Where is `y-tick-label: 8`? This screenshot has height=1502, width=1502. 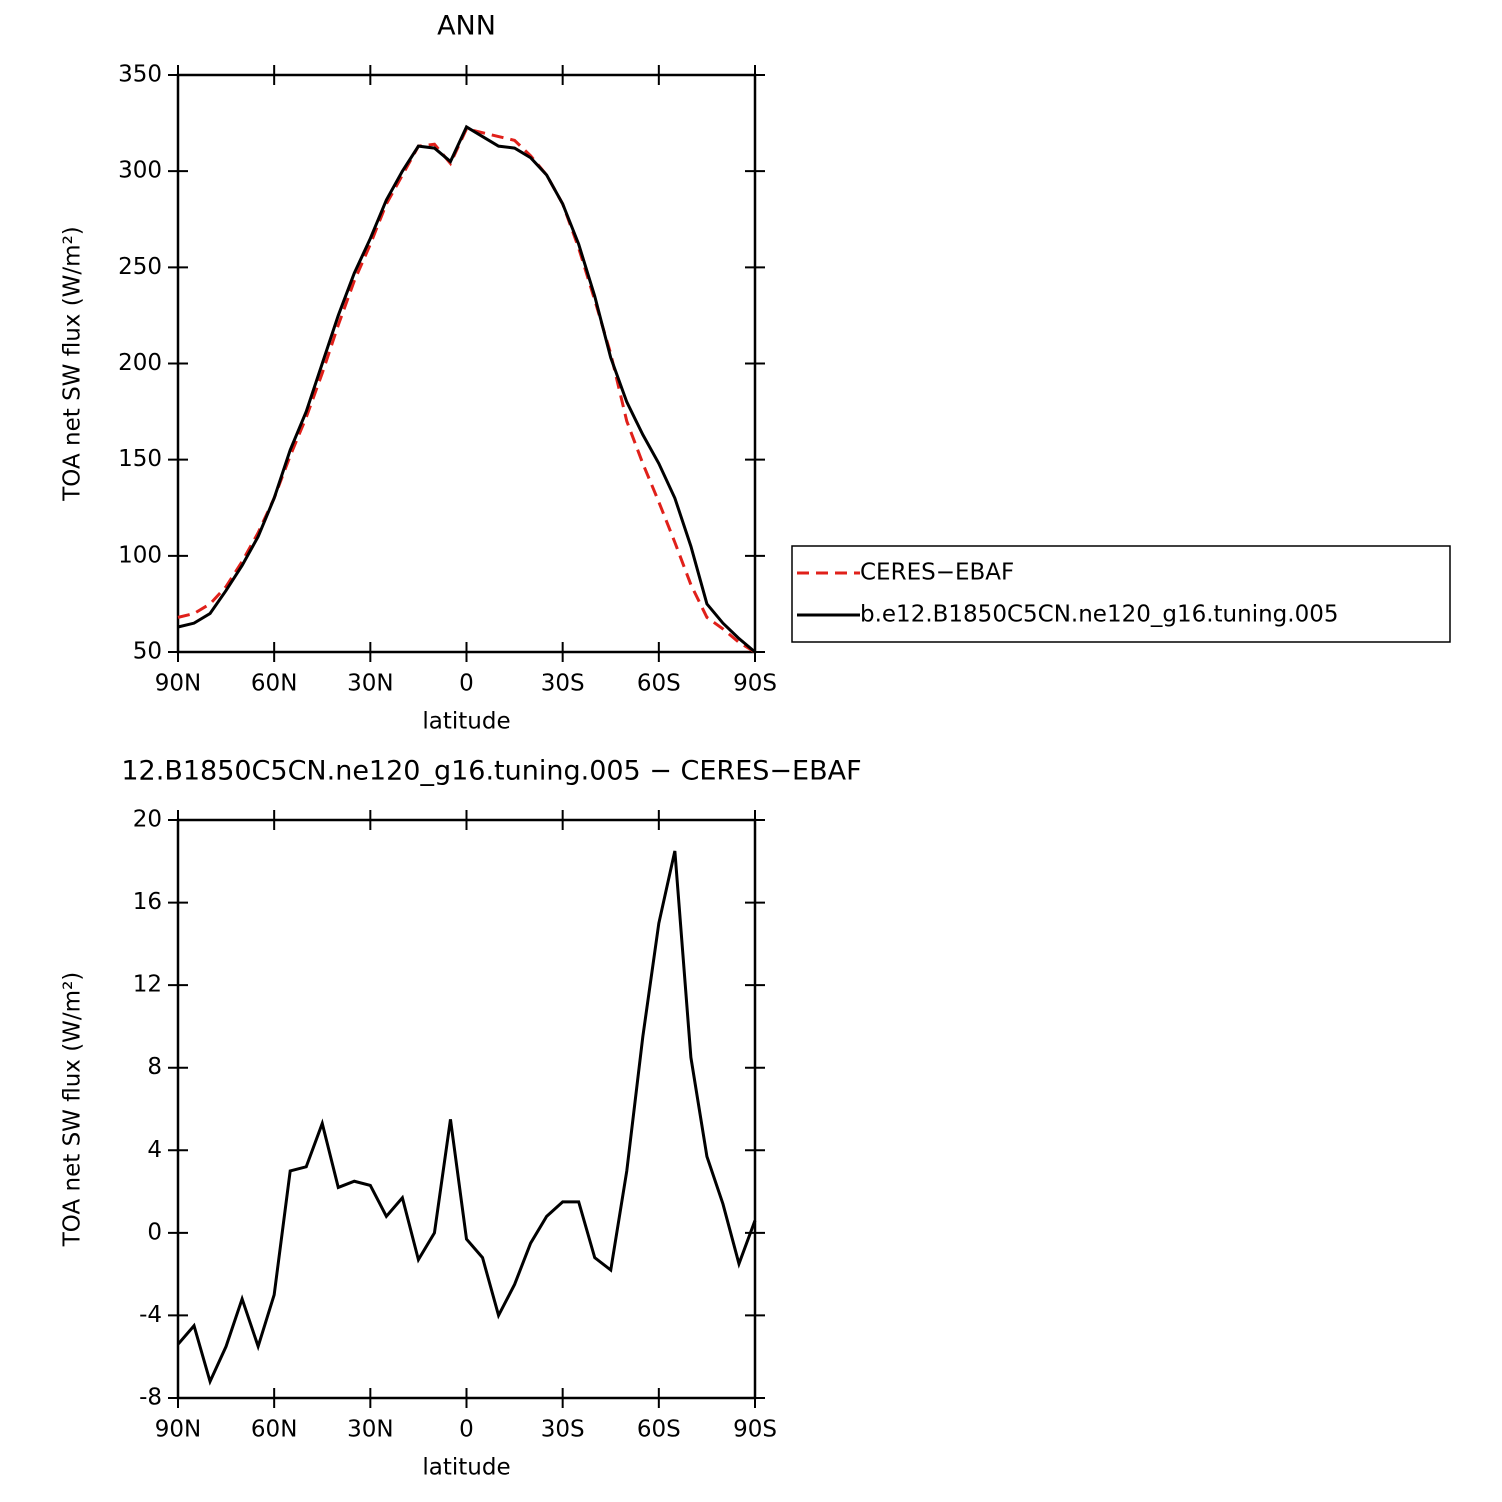
y-tick-label: 8 is located at coordinates (154, 1067).